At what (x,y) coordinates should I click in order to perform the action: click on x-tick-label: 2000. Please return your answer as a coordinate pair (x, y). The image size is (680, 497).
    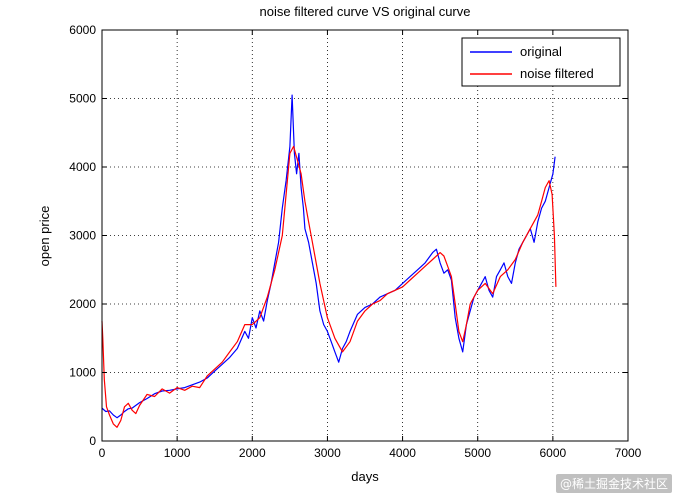
    Looking at the image, I should click on (252, 453).